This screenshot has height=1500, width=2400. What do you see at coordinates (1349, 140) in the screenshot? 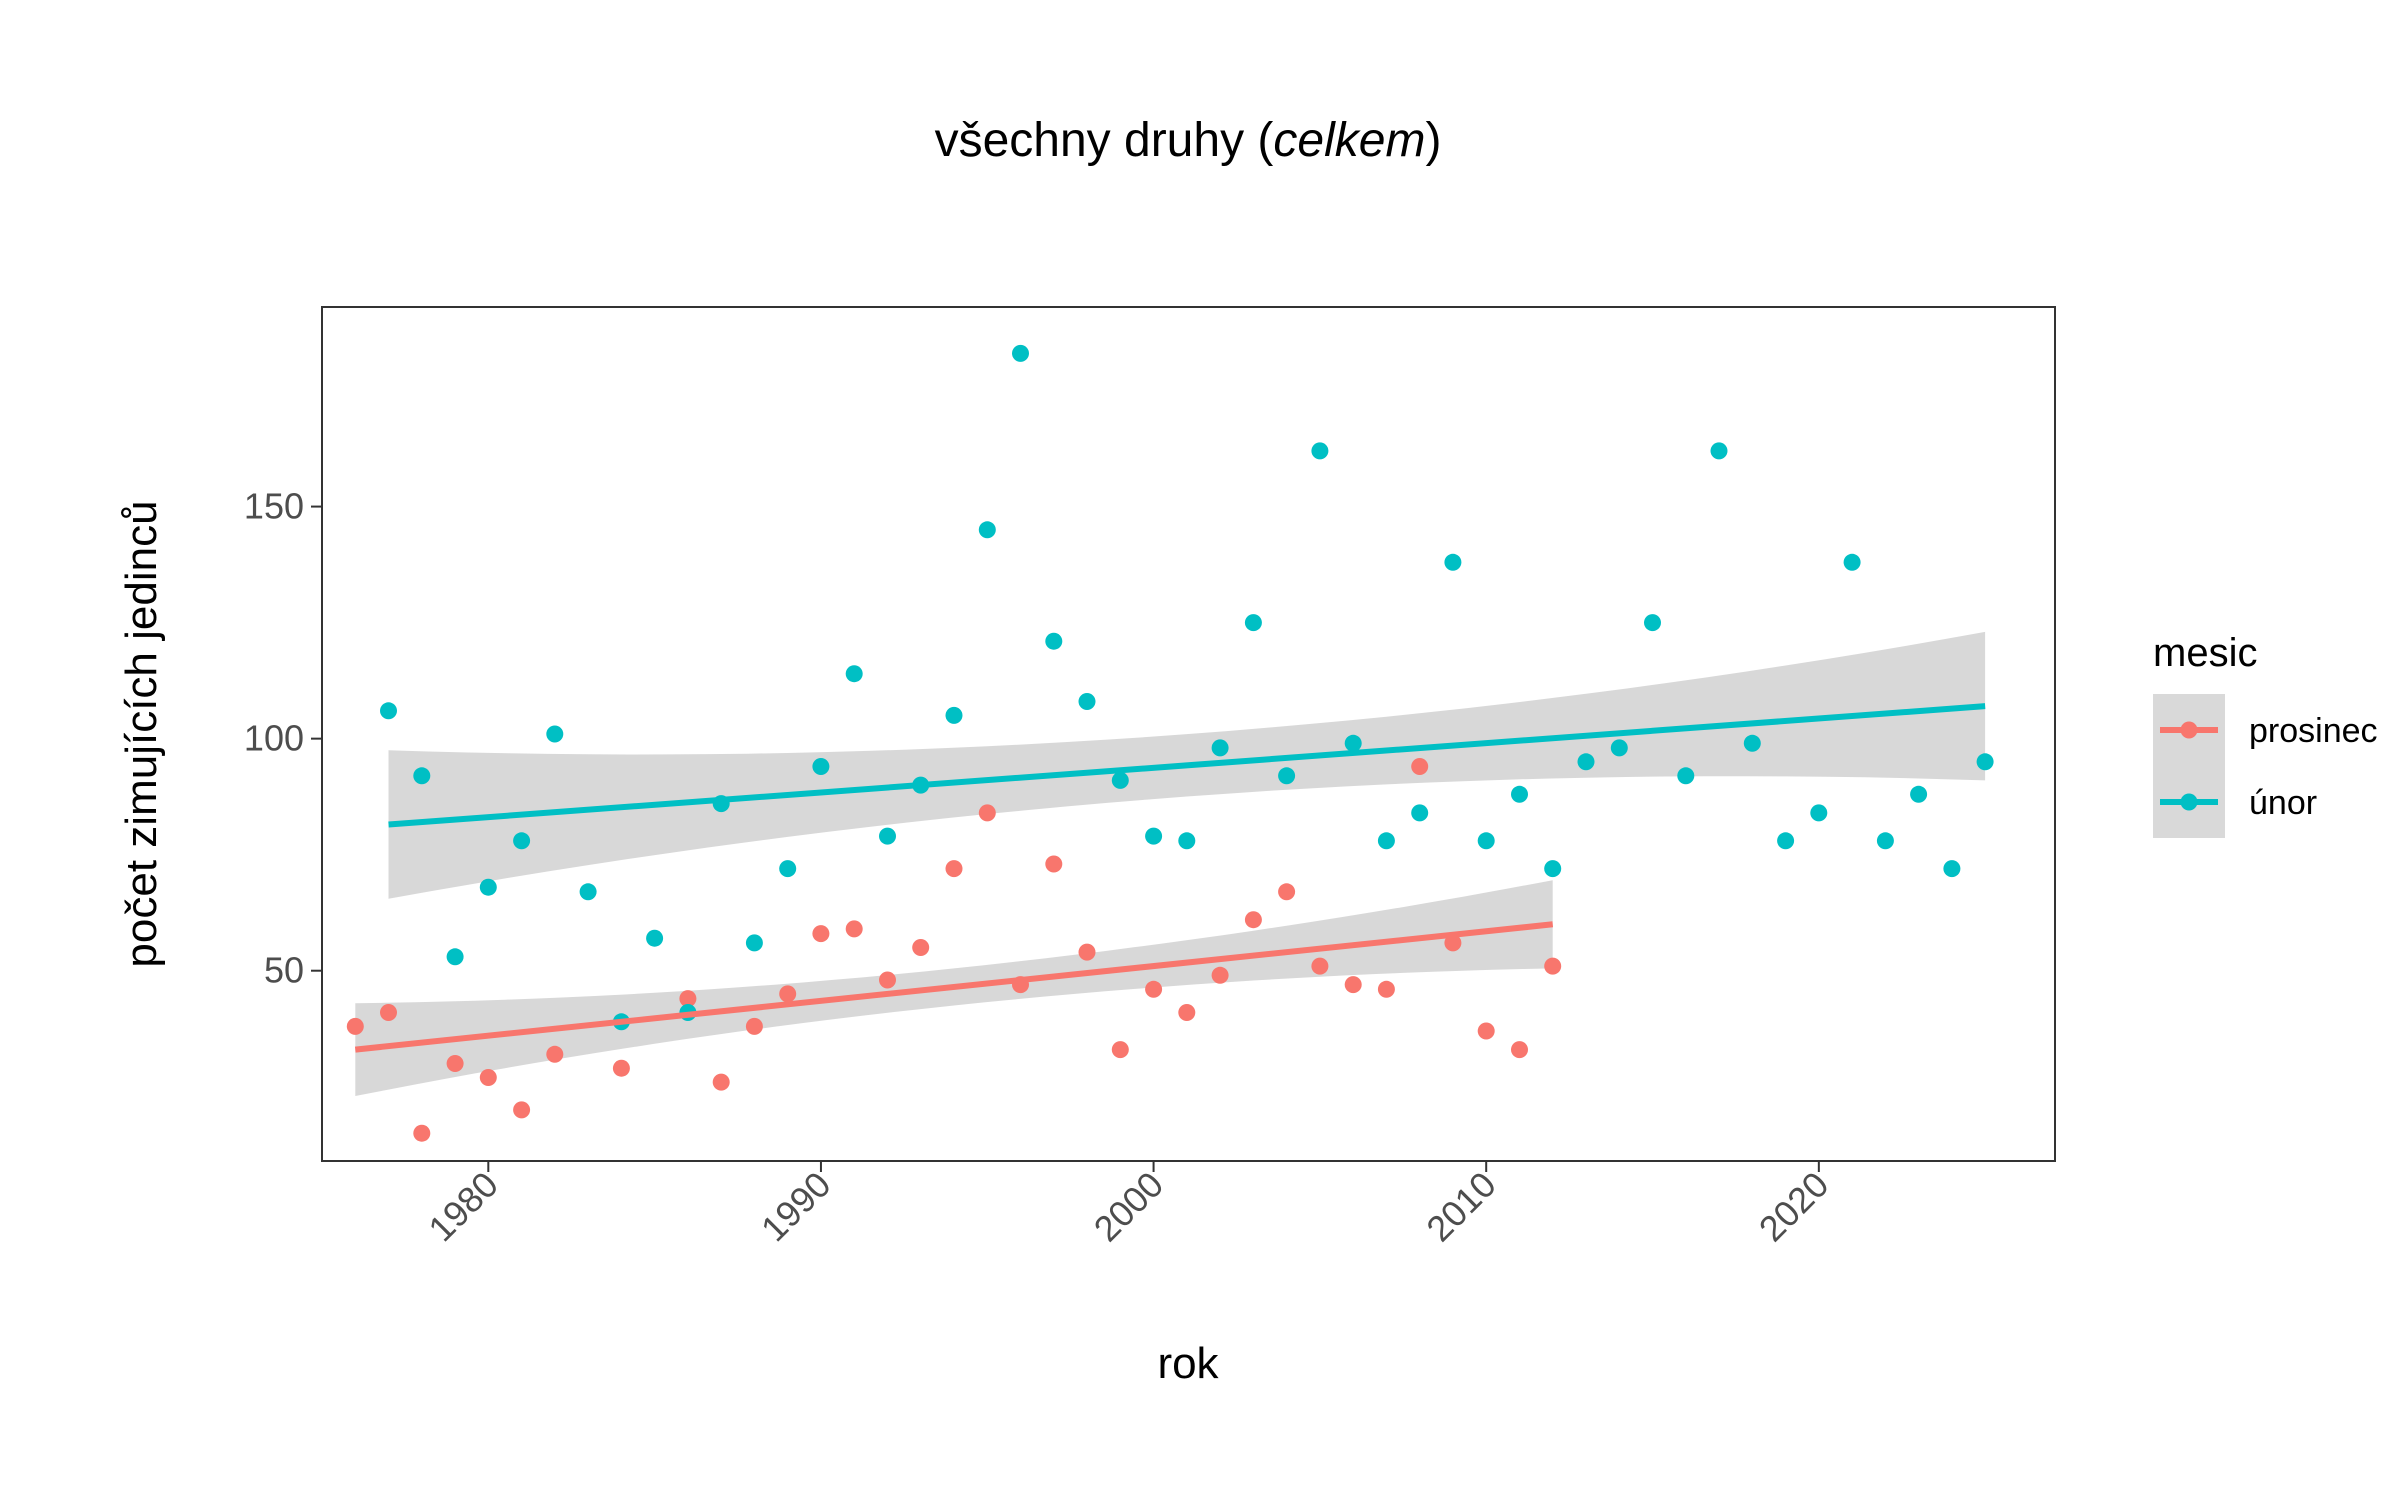
I see `chart-title-emphasis: celkem` at bounding box center [1349, 140].